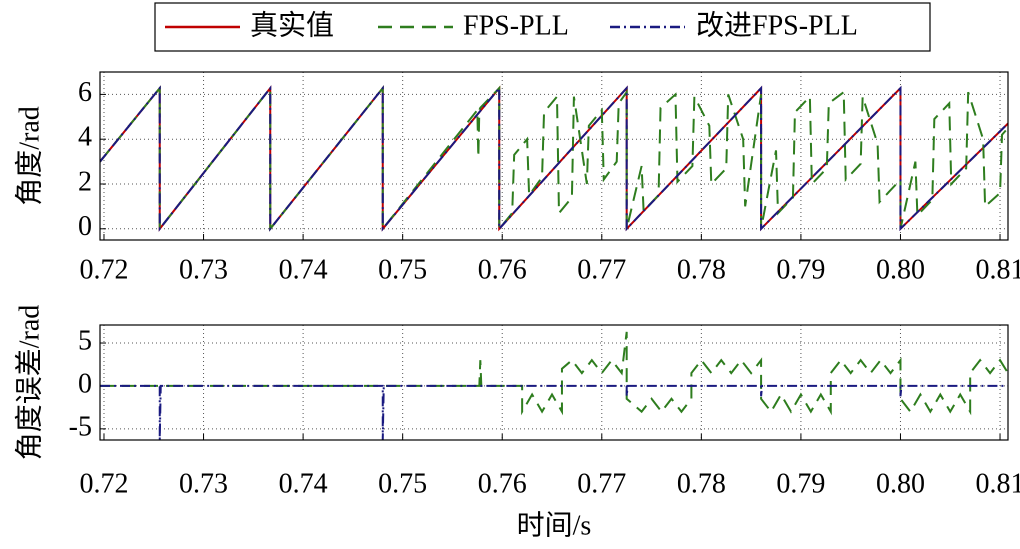 The image size is (1020, 549). Describe the element at coordinates (85, 92) in the screenshot. I see `y-tick-label: 6` at that location.